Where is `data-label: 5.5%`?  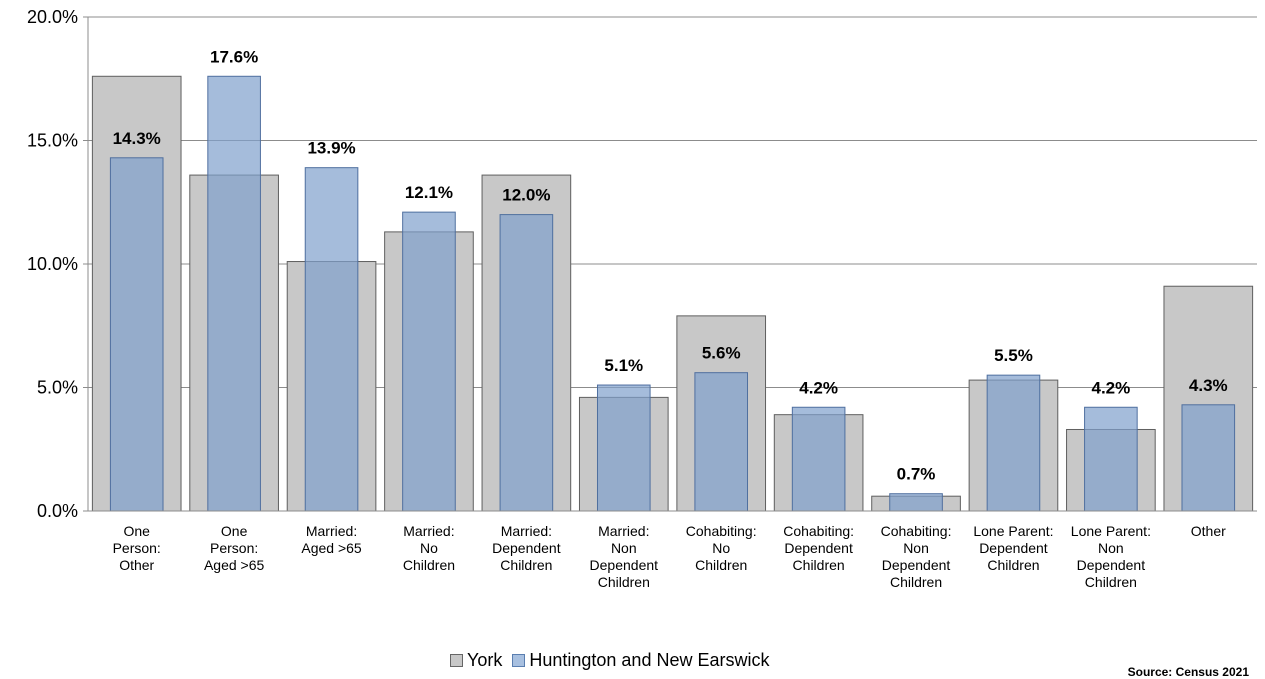
data-label: 5.5% is located at coordinates (1013, 355).